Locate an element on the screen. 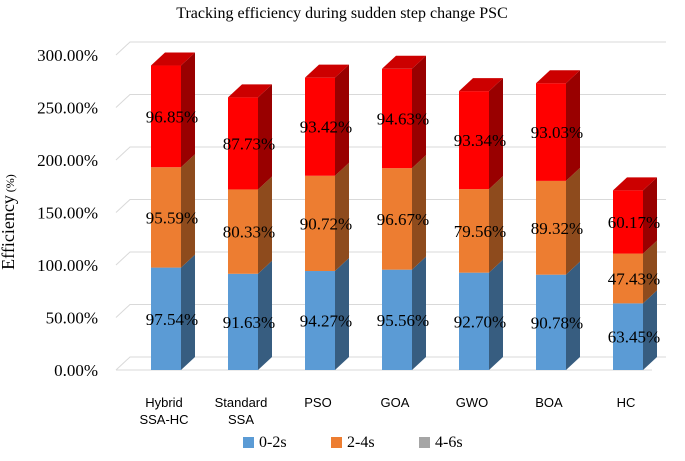  x-tick-label: SSA is located at coordinates (241, 419).